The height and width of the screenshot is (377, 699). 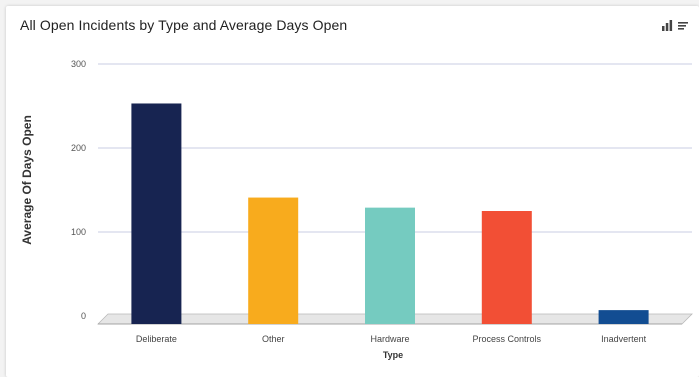 What do you see at coordinates (273, 260) in the screenshot?
I see `bar-other` at bounding box center [273, 260].